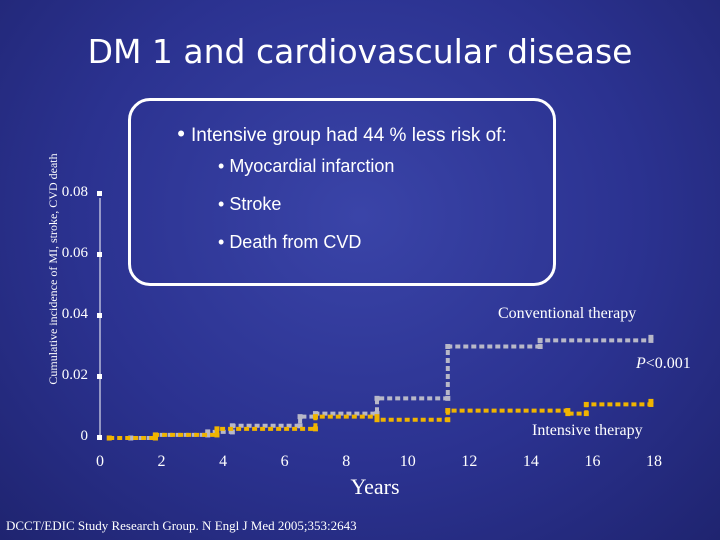  I want to click on x-tick-label: 6, so click(284, 461).